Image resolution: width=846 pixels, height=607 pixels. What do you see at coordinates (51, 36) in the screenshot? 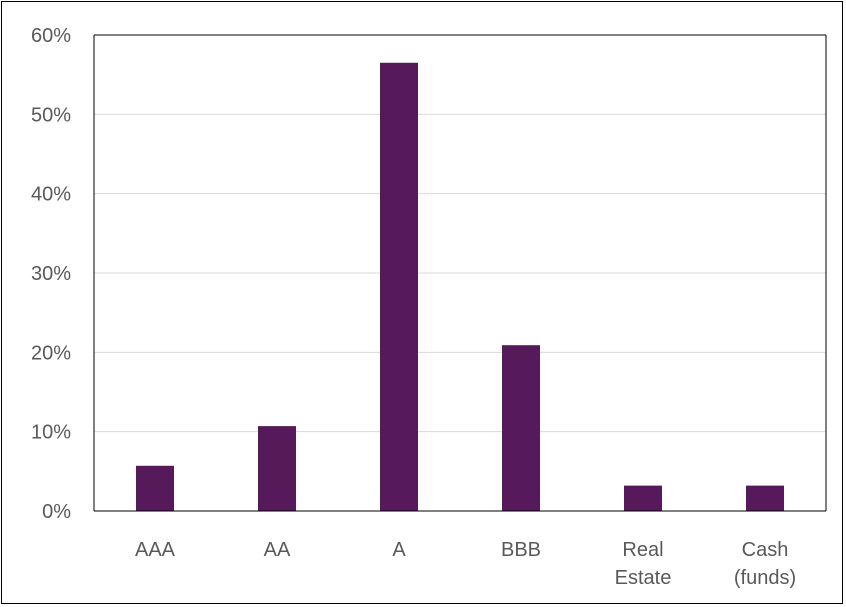
I see `y-tick-label: 60%` at bounding box center [51, 36].